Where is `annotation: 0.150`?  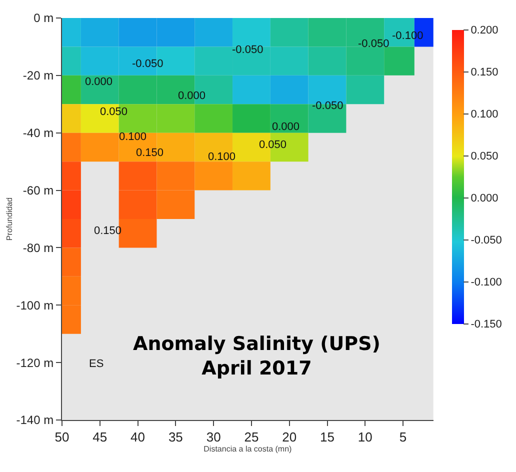
annotation: 0.150 is located at coordinates (150, 153).